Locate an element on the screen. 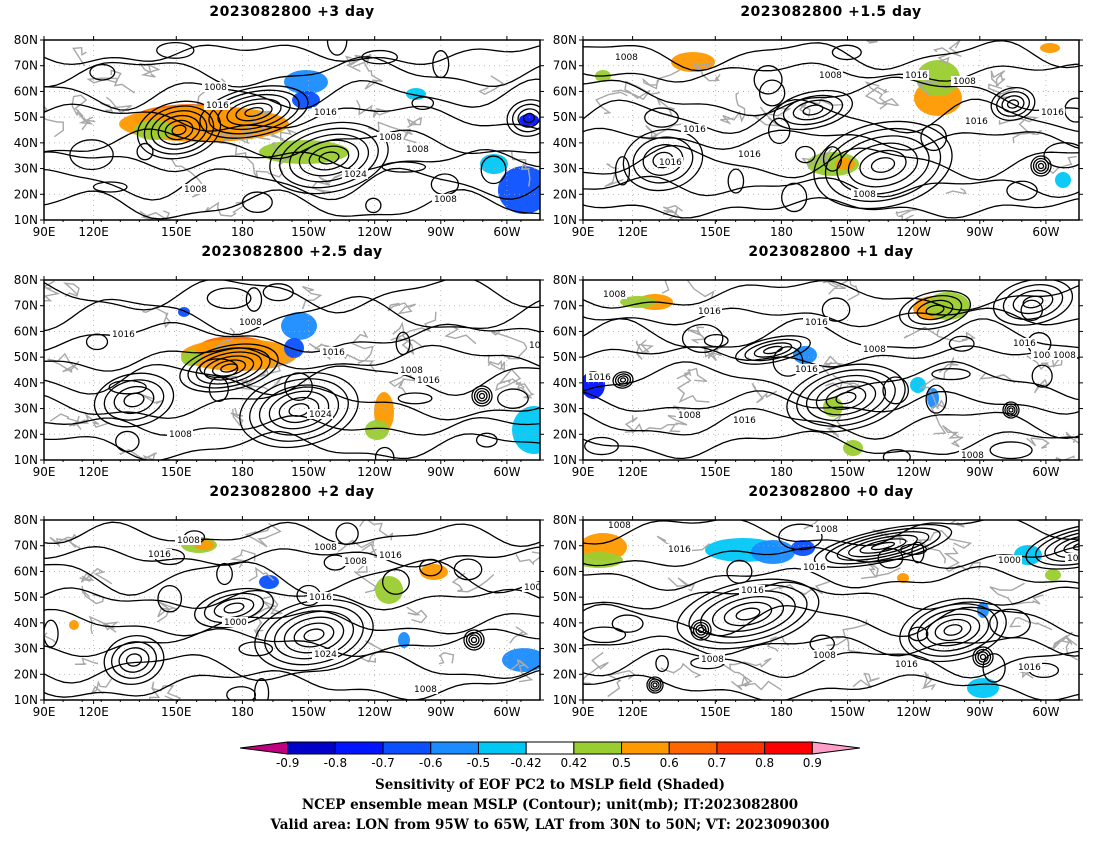 Image resolution: width=1100 pixels, height=850 pixels. lat-tick-label: 60N is located at coordinates (26, 91).